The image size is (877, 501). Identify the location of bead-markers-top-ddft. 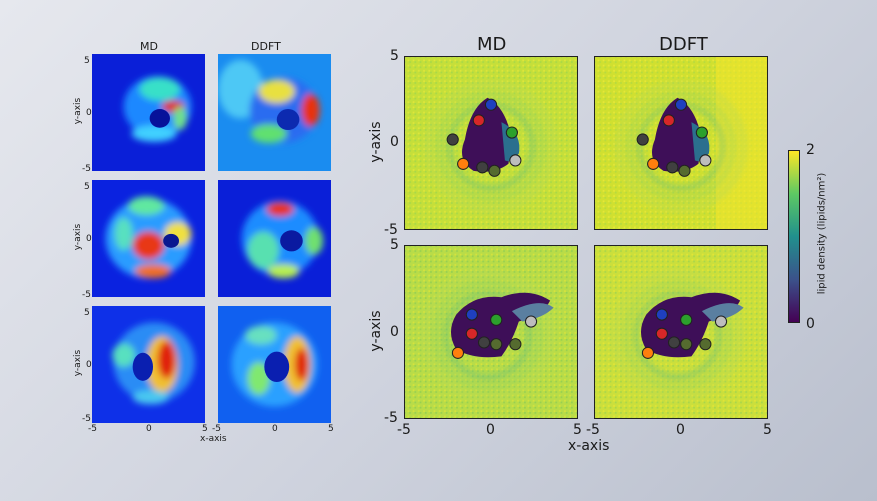
(674, 137).